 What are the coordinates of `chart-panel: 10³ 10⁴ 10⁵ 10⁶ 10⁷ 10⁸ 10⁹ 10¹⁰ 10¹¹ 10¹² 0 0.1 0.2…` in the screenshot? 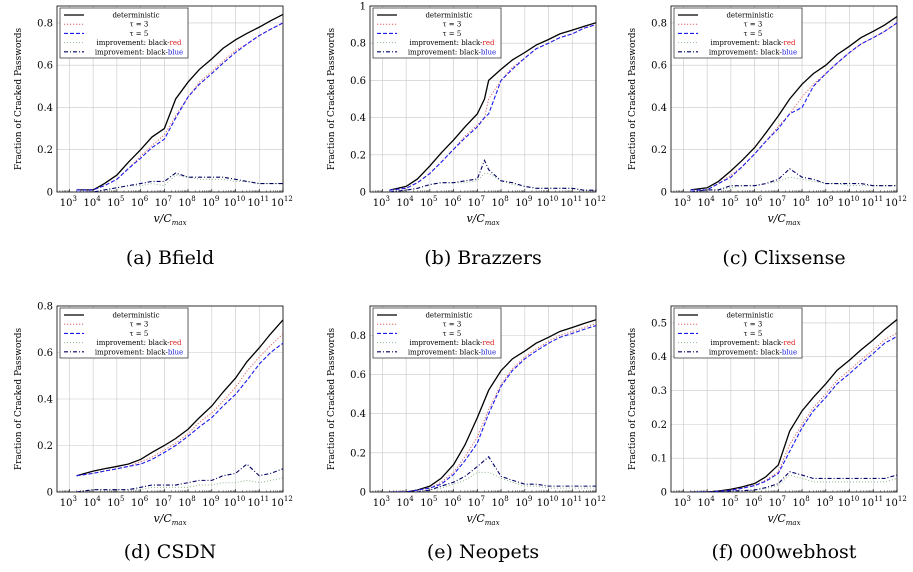 It's located at (767, 434).